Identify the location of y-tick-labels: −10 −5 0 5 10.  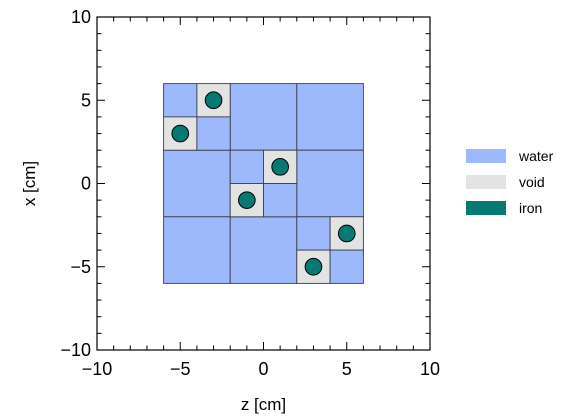
(75, 183).